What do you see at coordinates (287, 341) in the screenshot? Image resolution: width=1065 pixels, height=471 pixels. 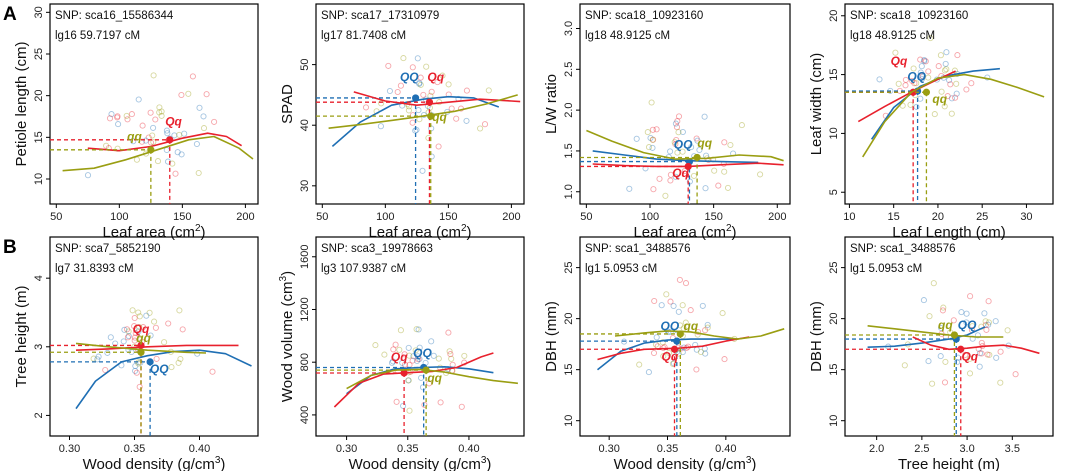 I see `y-axis-label-text: Wood volume (cm` at bounding box center [287, 341].